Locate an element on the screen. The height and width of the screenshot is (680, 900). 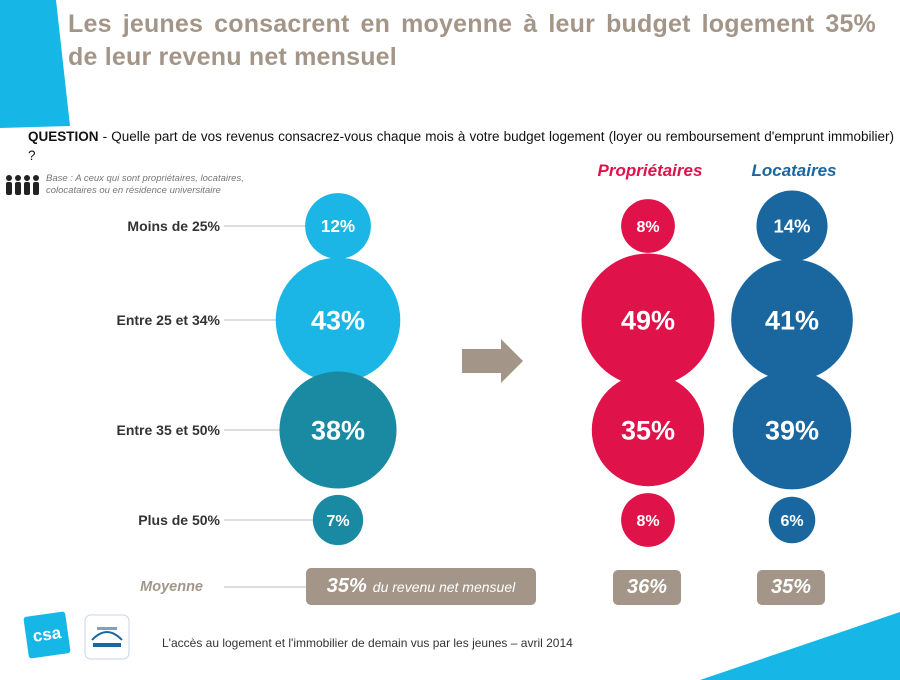
average-ensemble-suffix: du revenu net mensuel is located at coordinates (444, 586).